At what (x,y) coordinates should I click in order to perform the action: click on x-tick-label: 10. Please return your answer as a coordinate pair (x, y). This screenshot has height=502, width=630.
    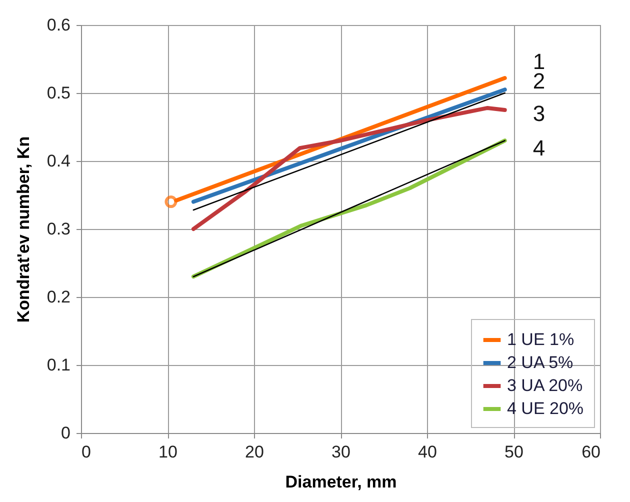
    Looking at the image, I should click on (168, 452).